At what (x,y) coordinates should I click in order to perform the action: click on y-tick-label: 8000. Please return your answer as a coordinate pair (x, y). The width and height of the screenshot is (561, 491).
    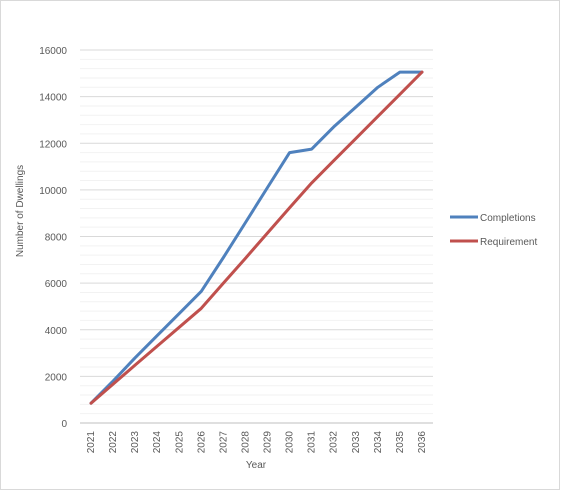
    Looking at the image, I should click on (56, 238).